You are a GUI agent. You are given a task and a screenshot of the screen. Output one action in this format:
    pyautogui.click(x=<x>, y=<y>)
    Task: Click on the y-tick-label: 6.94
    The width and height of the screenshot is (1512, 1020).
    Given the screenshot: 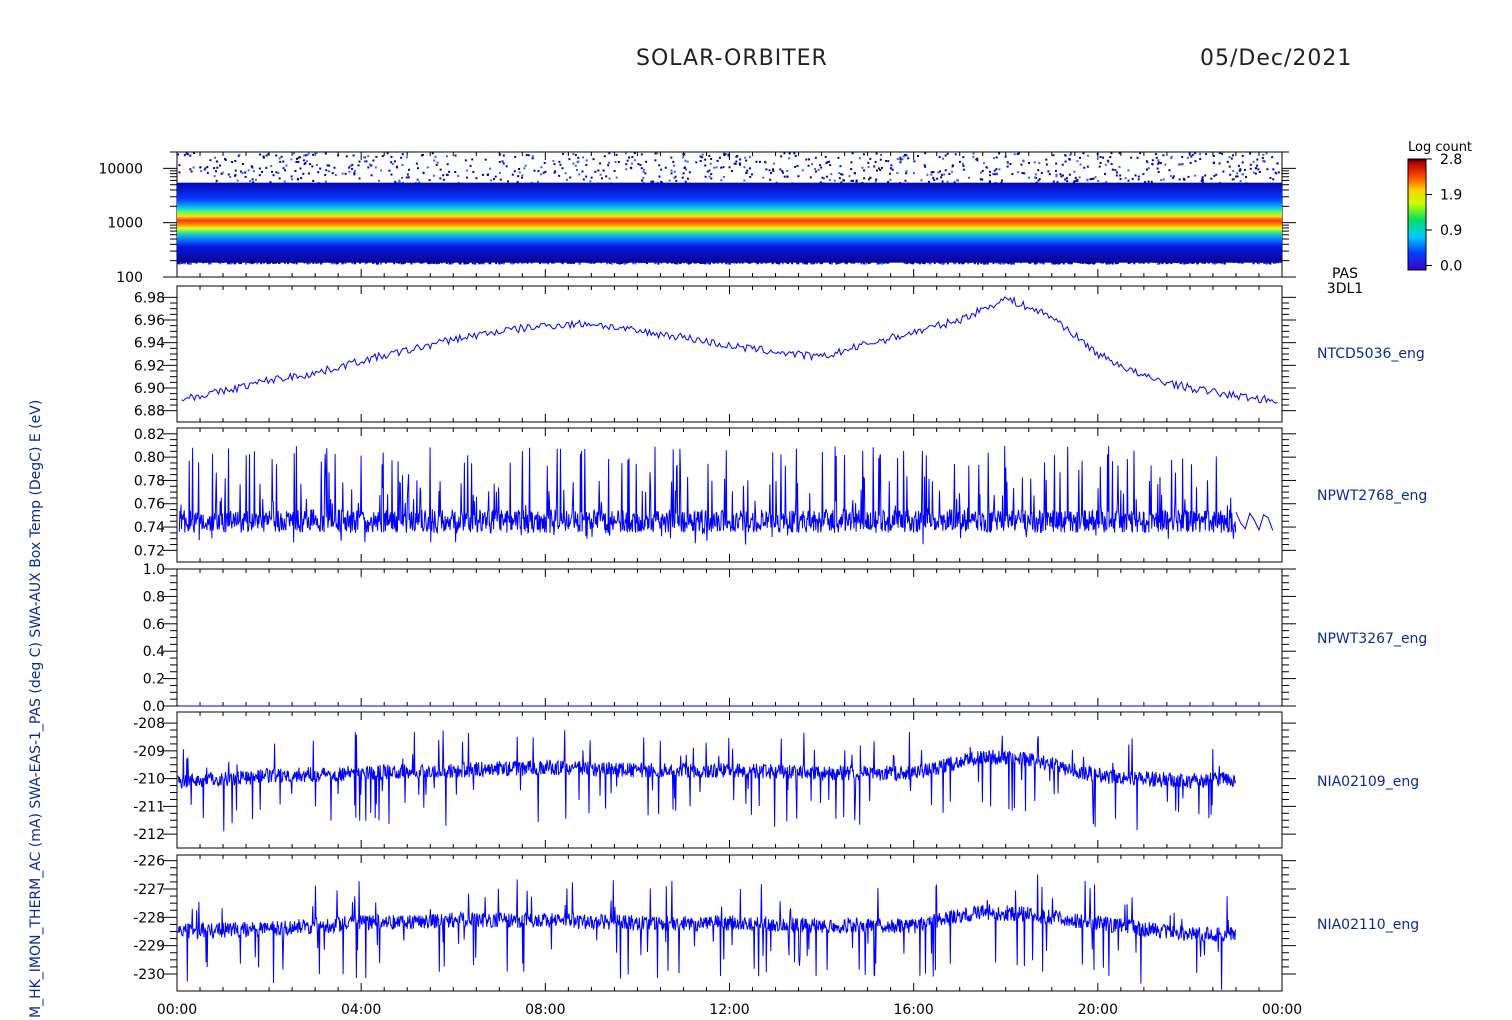 What is the action you would take?
    pyautogui.click(x=149, y=344)
    